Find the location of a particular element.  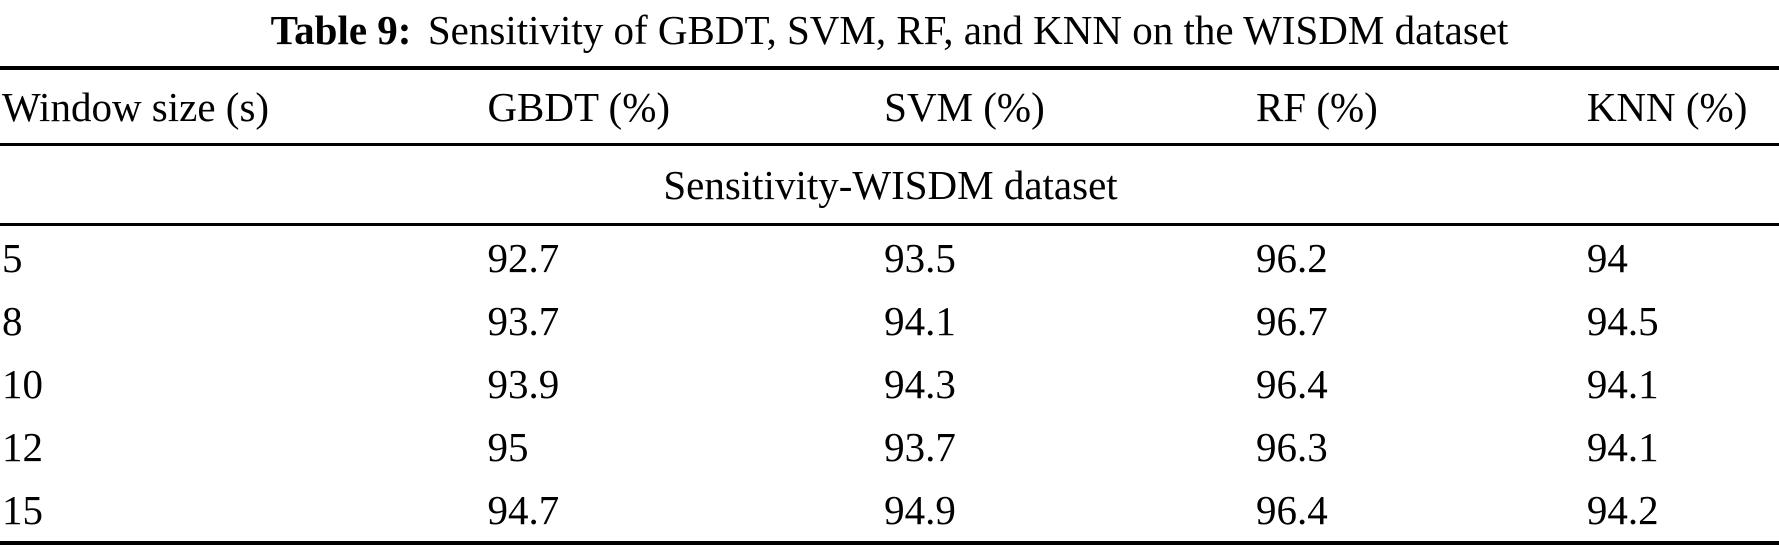

cell-window-size: 12 is located at coordinates (22, 446).